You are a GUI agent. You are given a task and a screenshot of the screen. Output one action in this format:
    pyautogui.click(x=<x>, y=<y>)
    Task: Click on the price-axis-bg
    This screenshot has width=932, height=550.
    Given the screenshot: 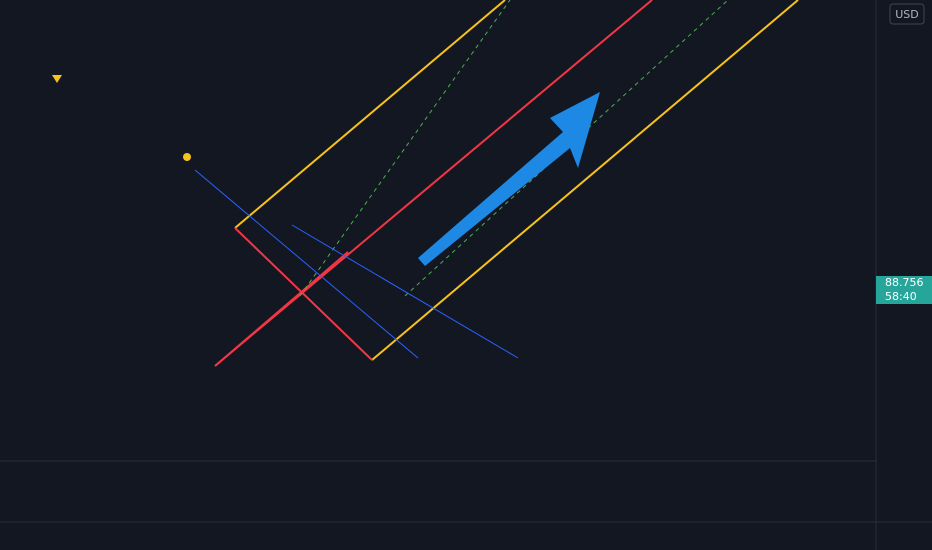 What is the action you would take?
    pyautogui.click(x=904, y=275)
    